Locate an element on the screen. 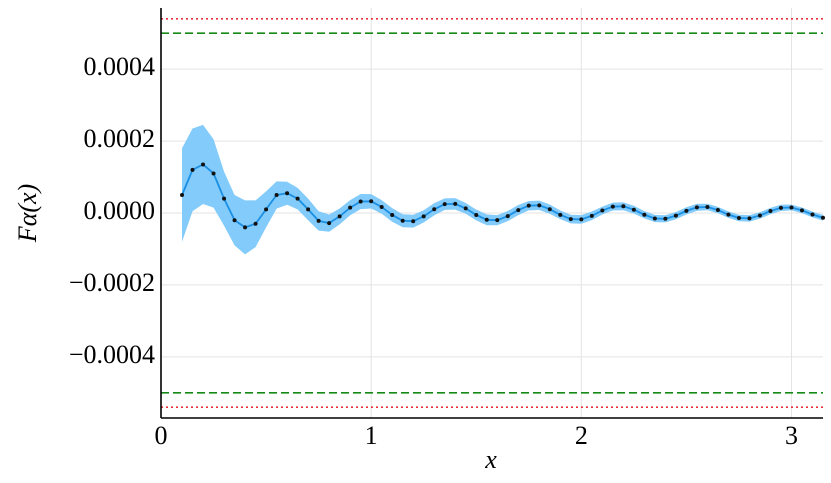 The height and width of the screenshot is (483, 831). x-axis-label: x is located at coordinates (490, 459).